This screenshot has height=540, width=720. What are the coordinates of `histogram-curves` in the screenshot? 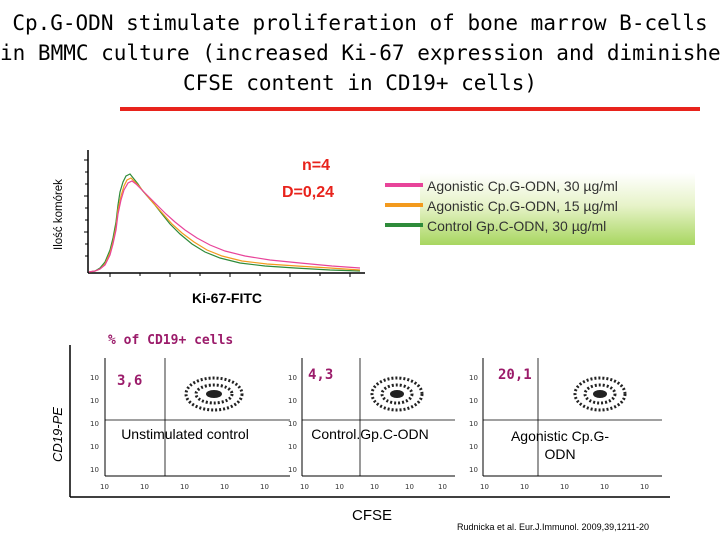 It's located at (224, 223).